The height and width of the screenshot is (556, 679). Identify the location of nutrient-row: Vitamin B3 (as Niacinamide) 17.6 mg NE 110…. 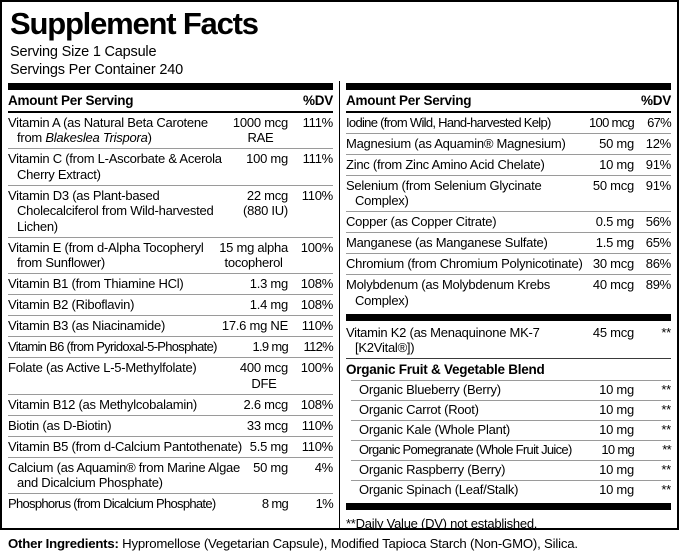
(170, 325).